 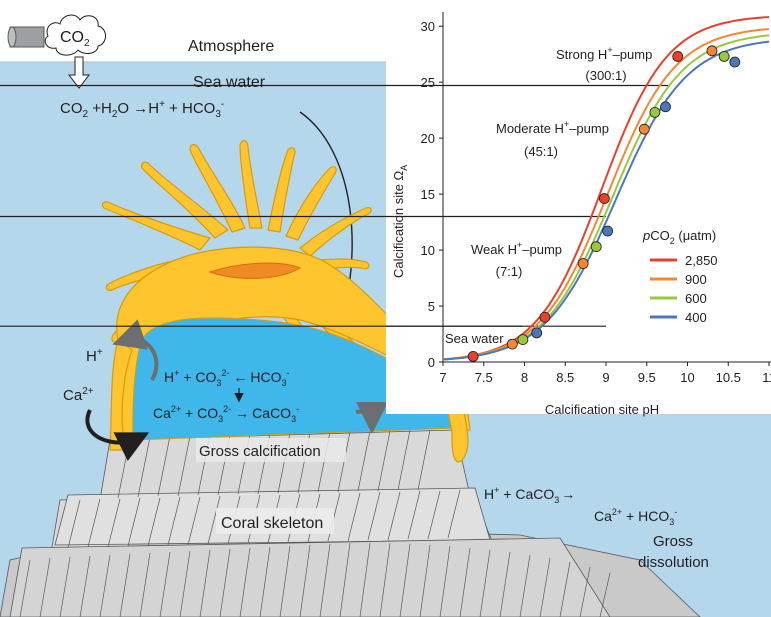 What do you see at coordinates (231, 46) in the screenshot?
I see `atmosphere-label: Atmosphere` at bounding box center [231, 46].